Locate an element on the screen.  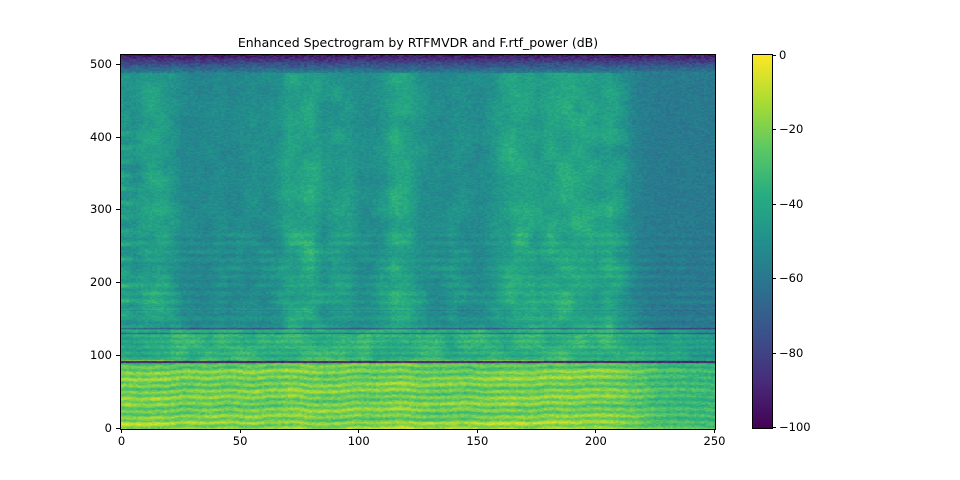
x-tick-label: 50 is located at coordinates (240, 441).